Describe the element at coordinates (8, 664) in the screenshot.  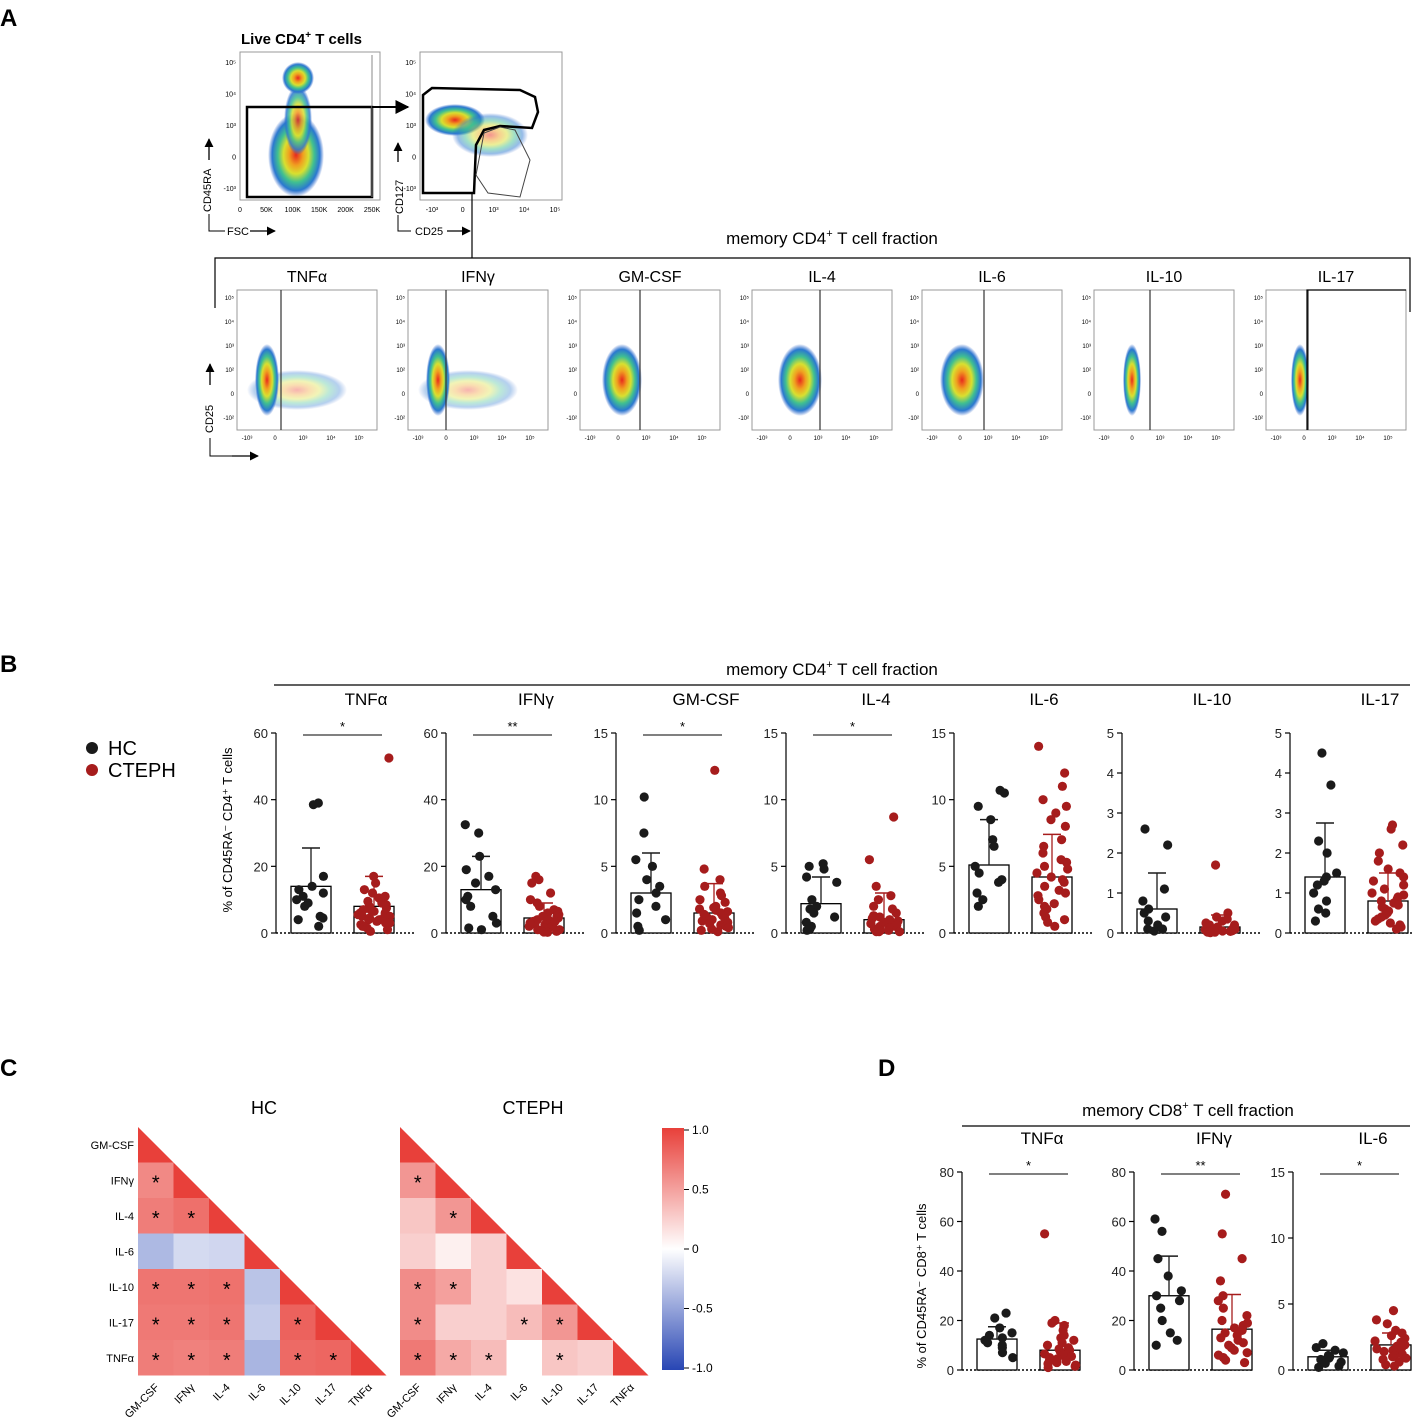
I see `panel-label-b: B` at that location.